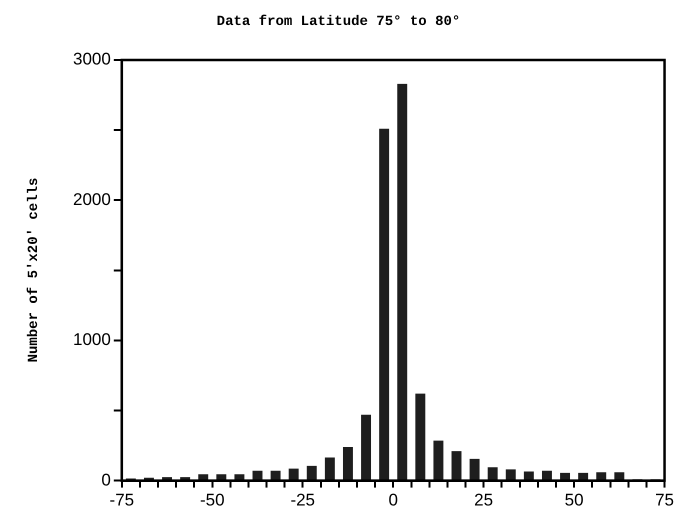 The image size is (677, 524). Describe the element at coordinates (339, 22) in the screenshot. I see `chart-title: Data from Latitude 75° to 80°` at that location.